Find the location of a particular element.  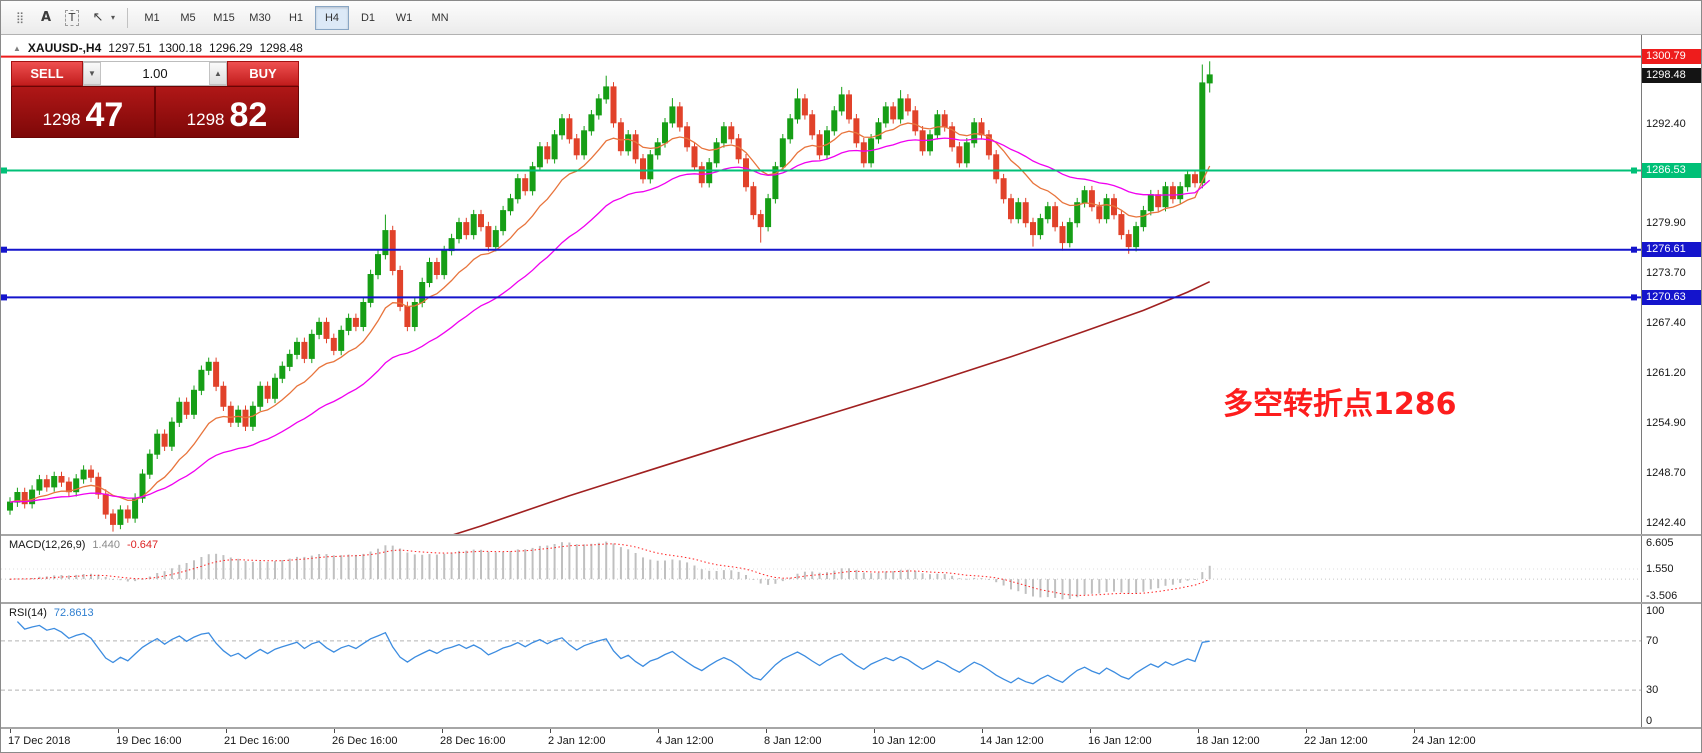

bid-price-button: 1298 47 is located at coordinates (83, 112).